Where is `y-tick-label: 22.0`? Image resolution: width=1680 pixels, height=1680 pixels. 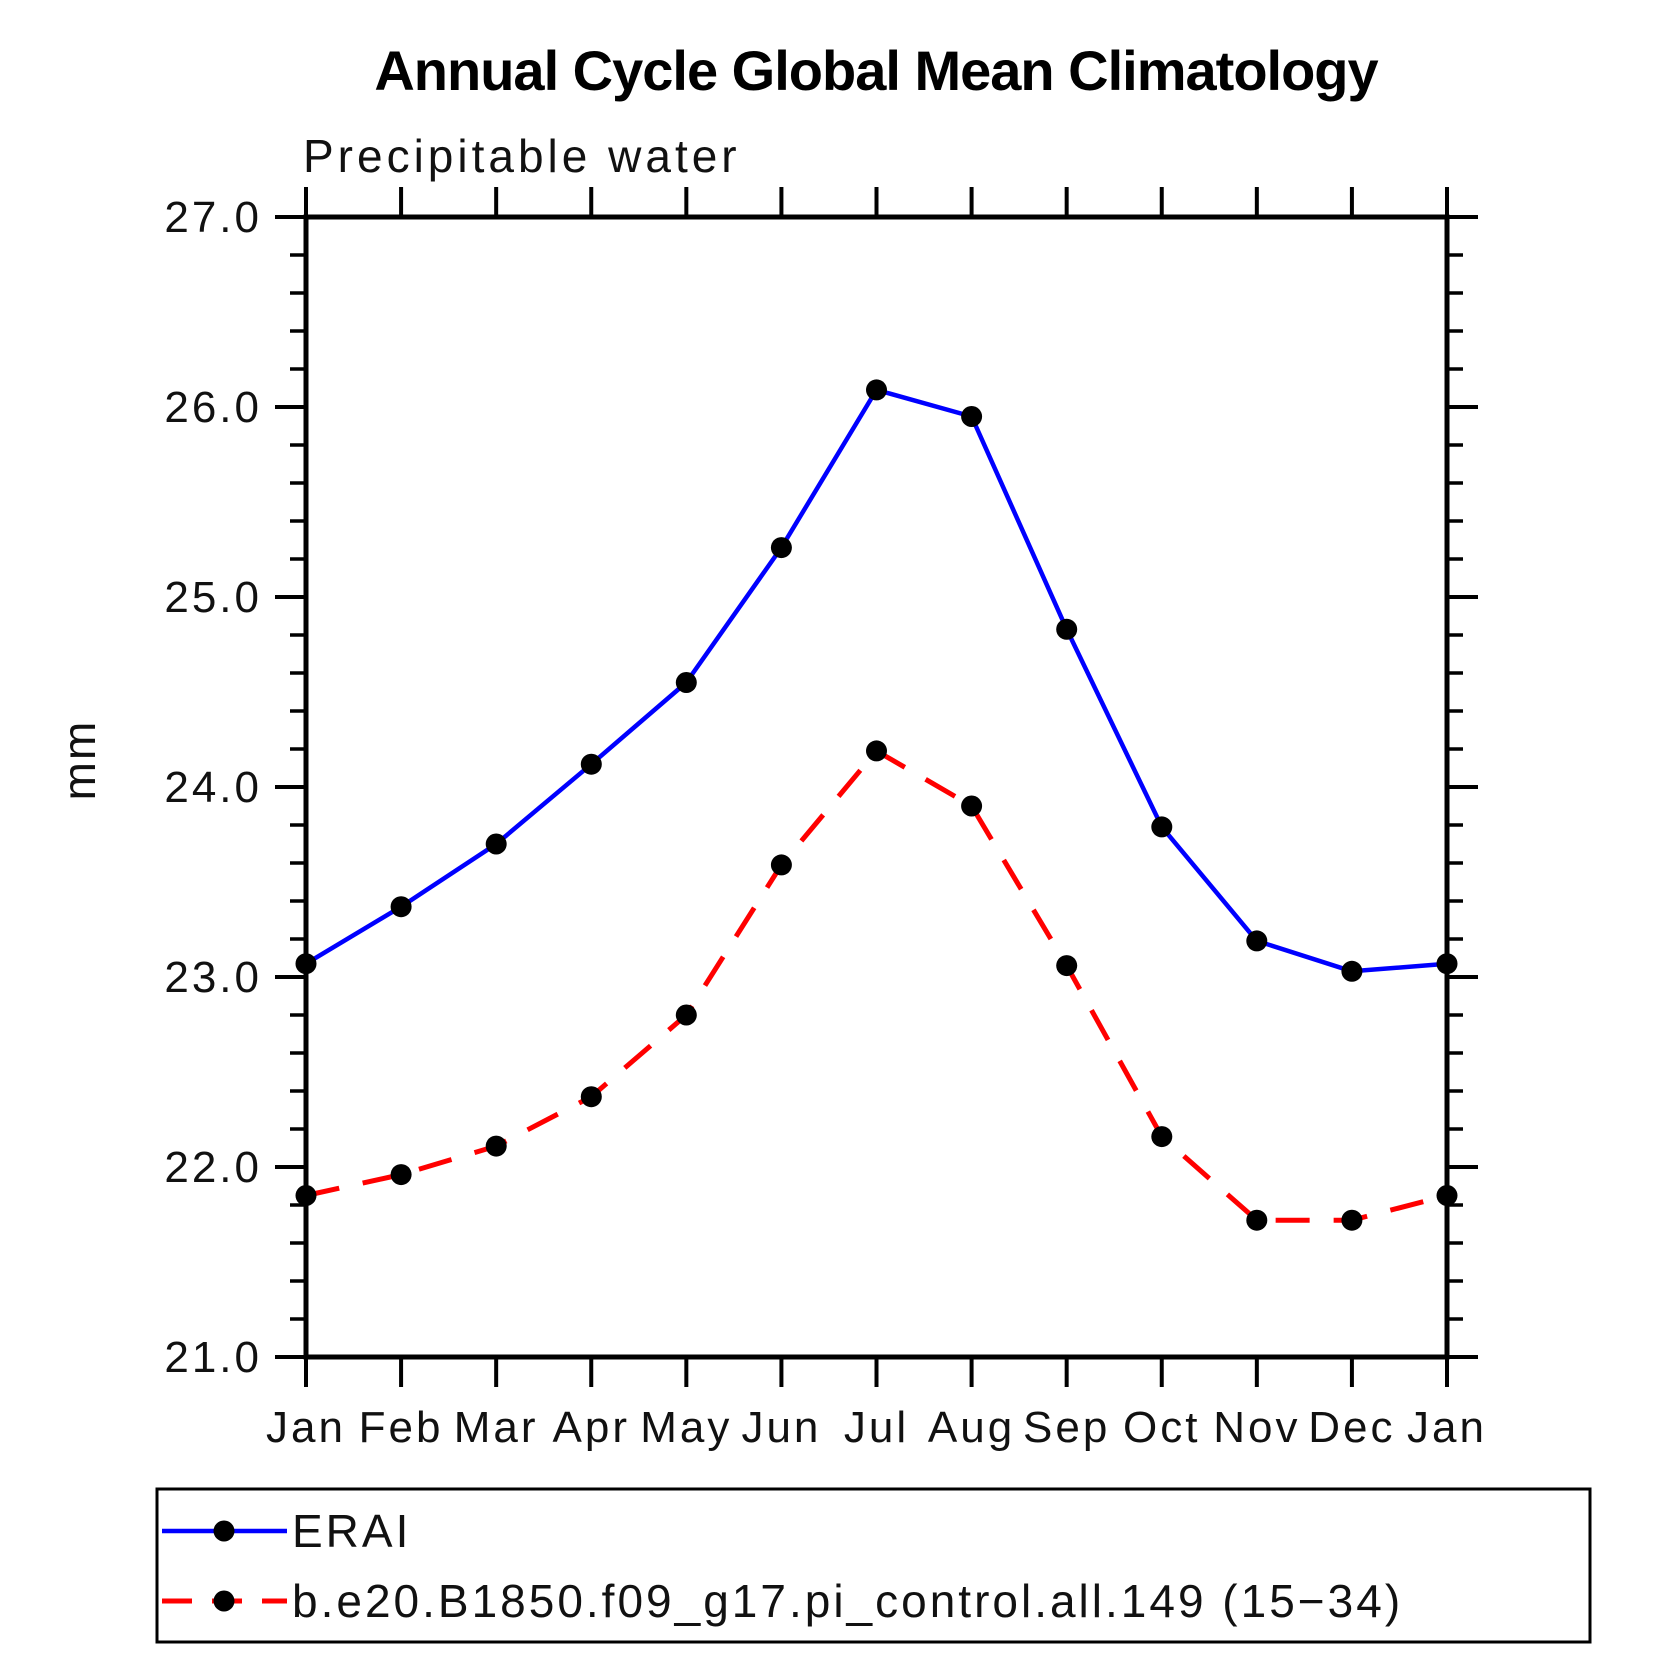 y-tick-label: 22.0 is located at coordinates (213, 1167).